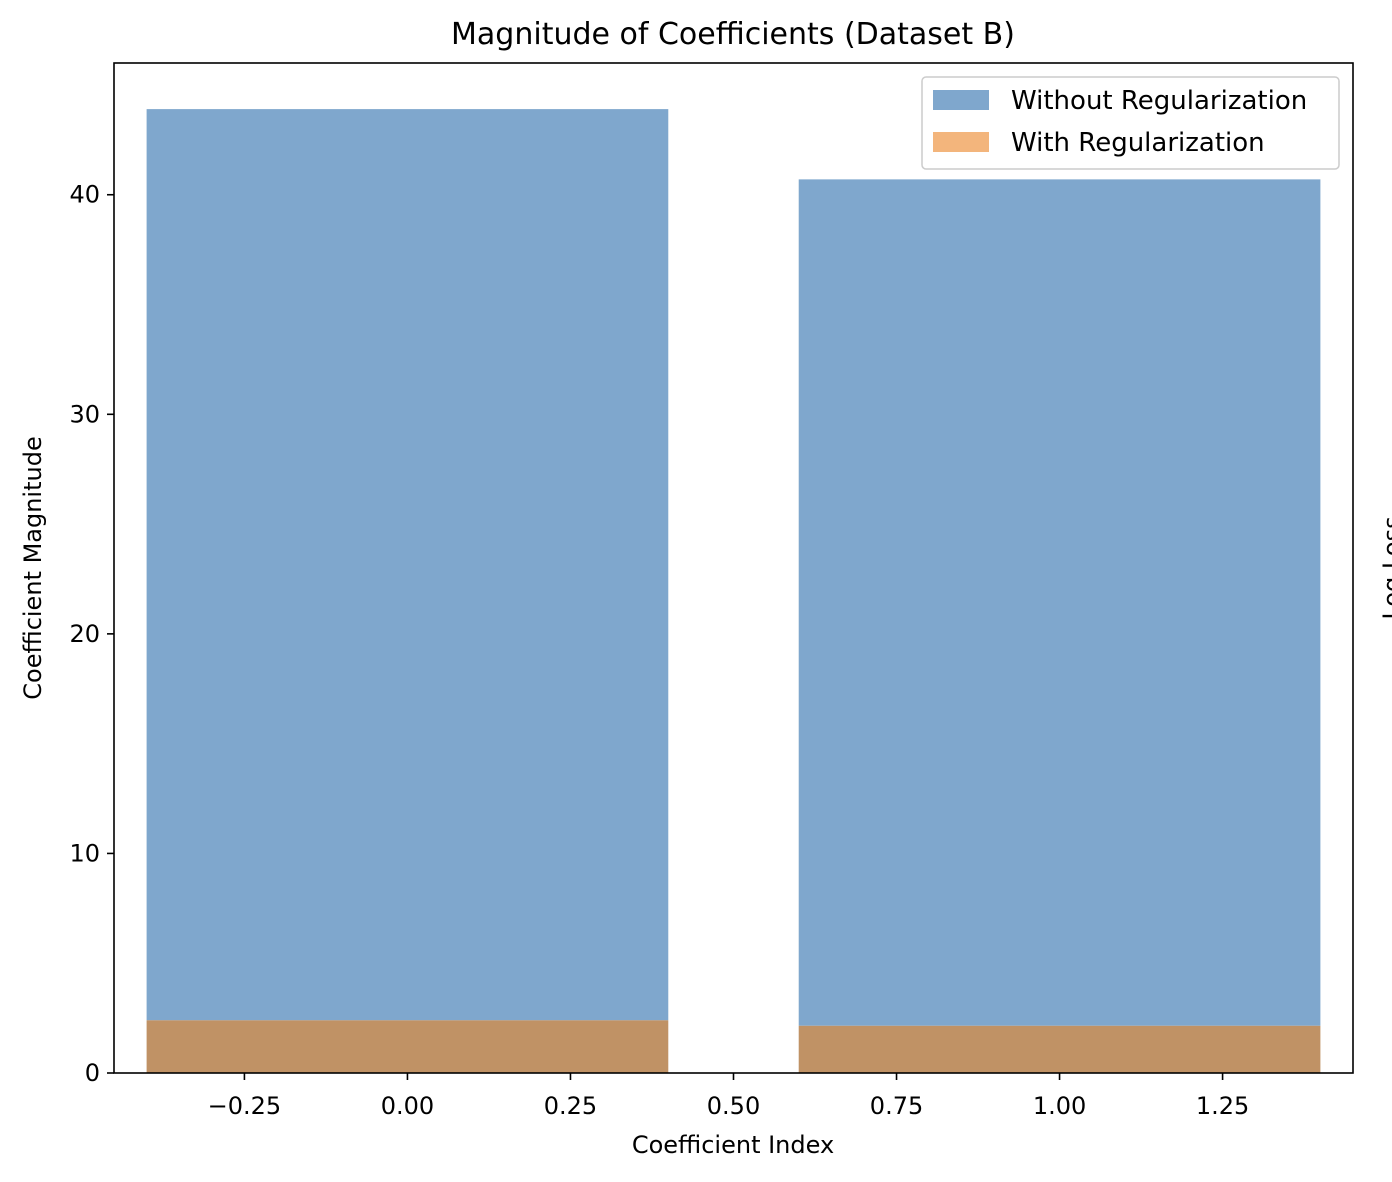  Describe the element at coordinates (407, 1106) in the screenshot. I see `x-tick-label: 0.00` at that location.